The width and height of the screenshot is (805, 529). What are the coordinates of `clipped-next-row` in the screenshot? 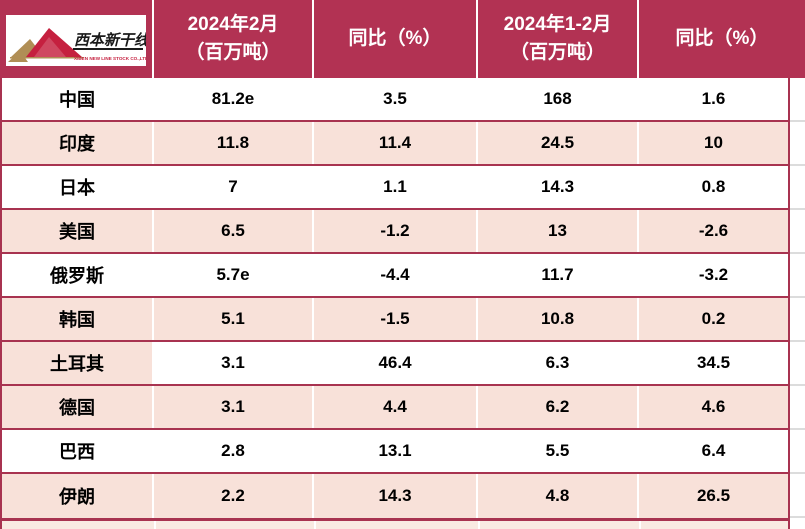 It's located at (395, 525).